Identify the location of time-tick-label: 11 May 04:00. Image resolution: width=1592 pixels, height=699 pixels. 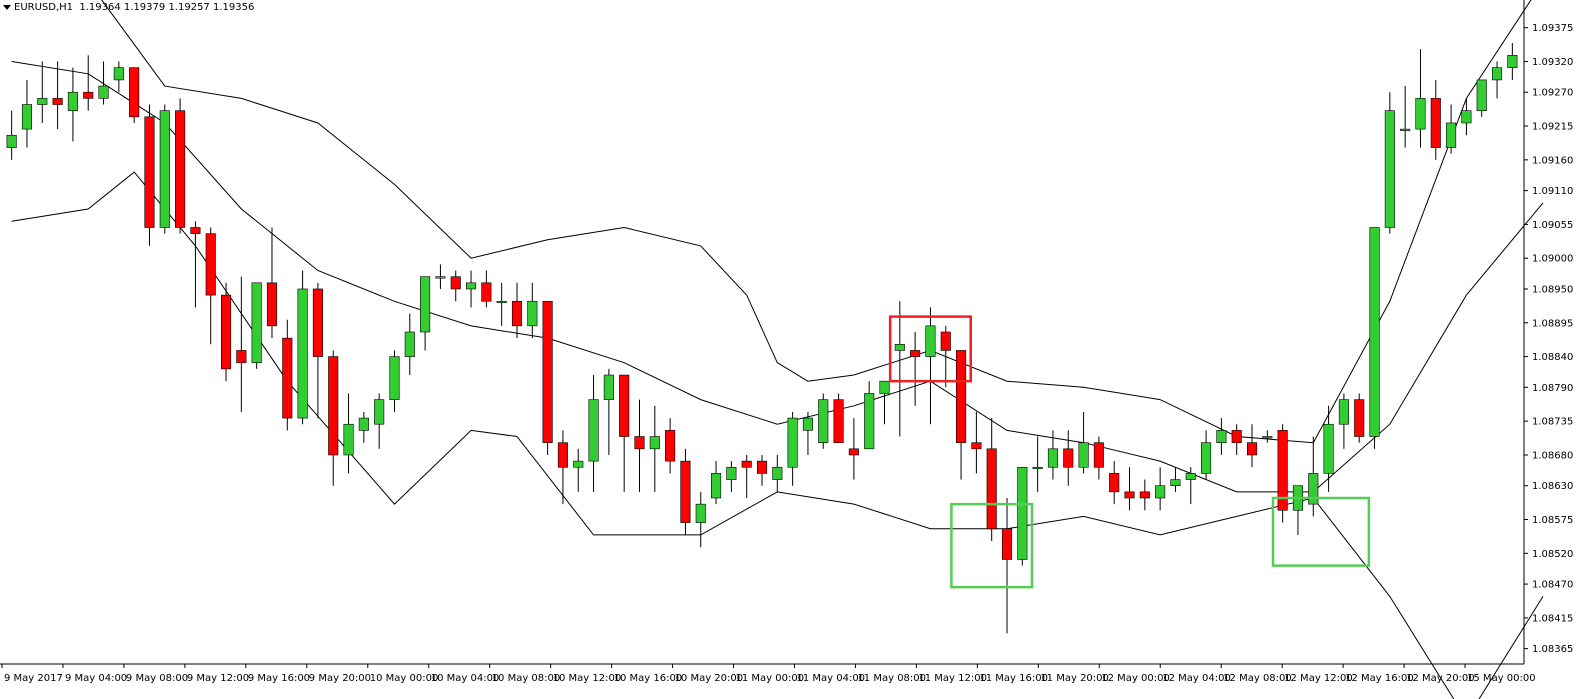
(830, 678).